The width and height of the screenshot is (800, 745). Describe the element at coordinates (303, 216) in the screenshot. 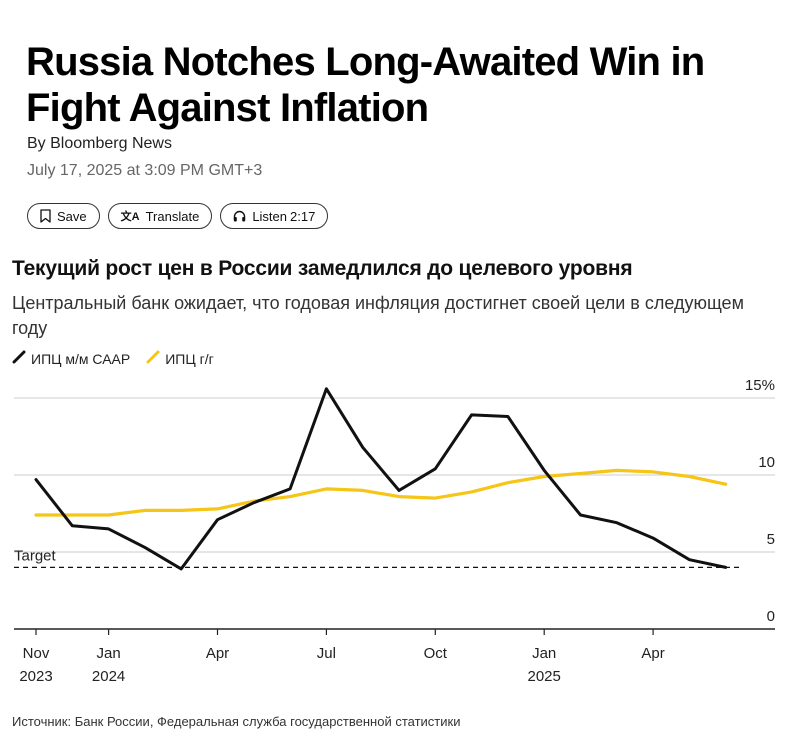

I see `listen-duration: 2:17` at that location.